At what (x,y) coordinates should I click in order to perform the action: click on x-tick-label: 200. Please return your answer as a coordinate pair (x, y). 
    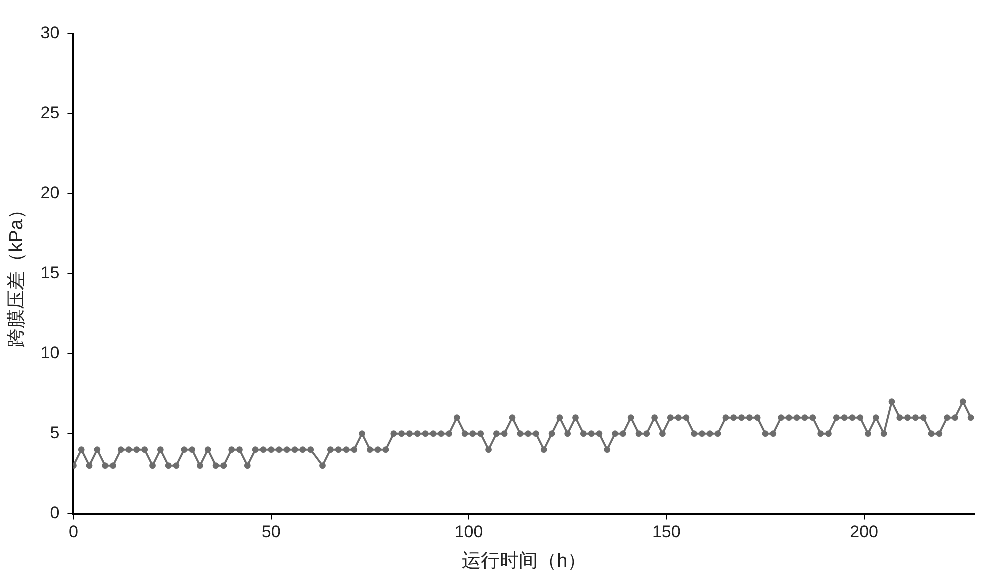
    Looking at the image, I should click on (864, 532).